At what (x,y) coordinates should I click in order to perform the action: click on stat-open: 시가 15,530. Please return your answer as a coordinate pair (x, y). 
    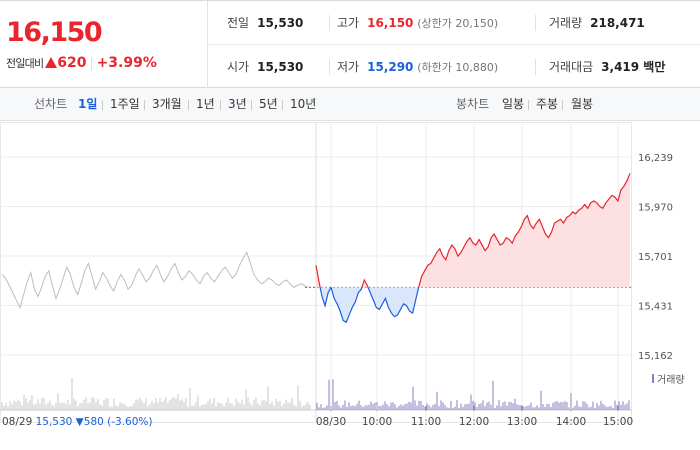
    Looking at the image, I should click on (265, 67).